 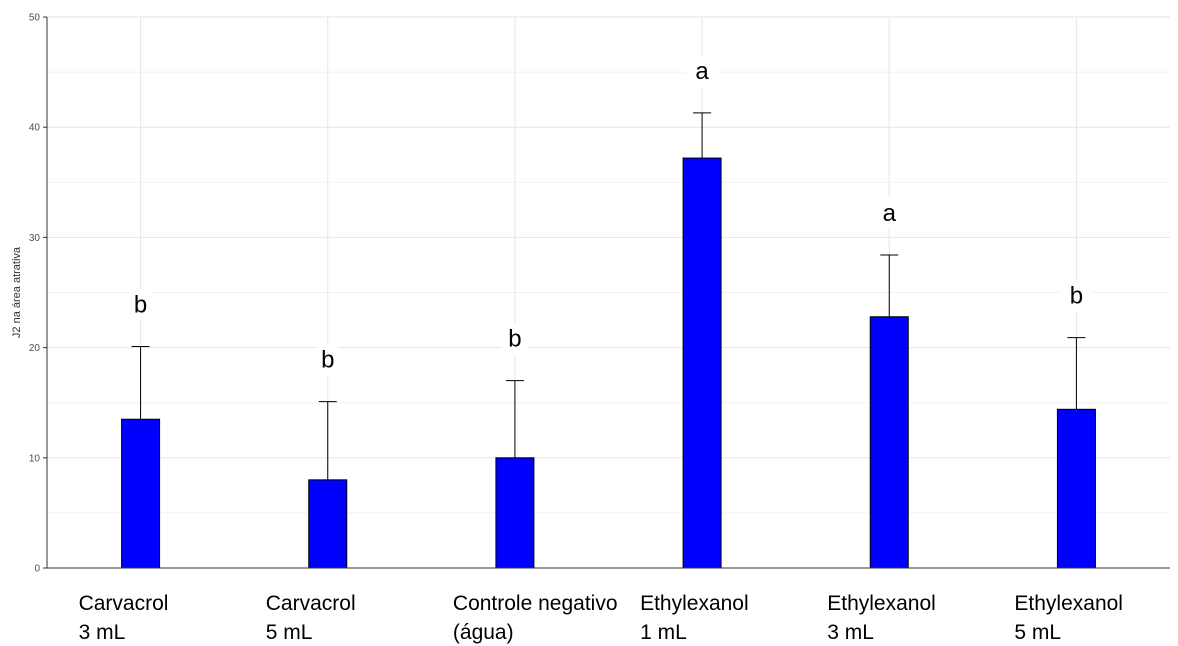 What do you see at coordinates (535, 618) in the screenshot?
I see `category-label: Controle negativo (água)` at bounding box center [535, 618].